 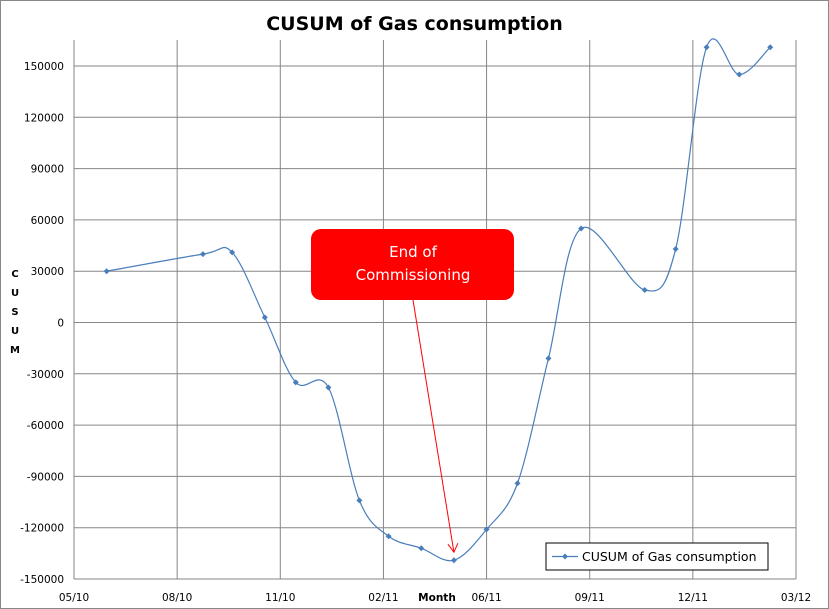 I want to click on annotation-text: Commissioning, so click(x=413, y=275).